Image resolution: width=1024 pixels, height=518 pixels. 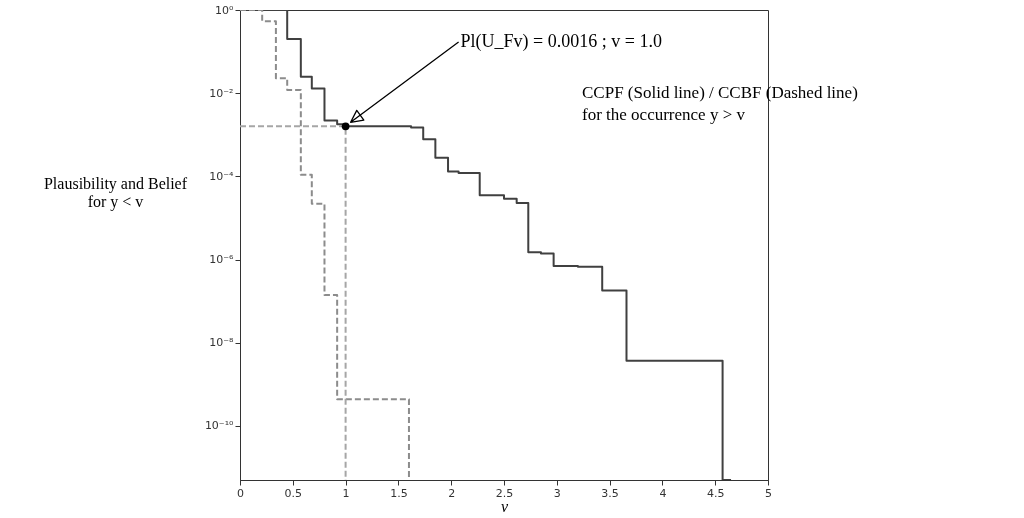 What do you see at coordinates (663, 493) in the screenshot?
I see `x-tick-label: 4` at bounding box center [663, 493].